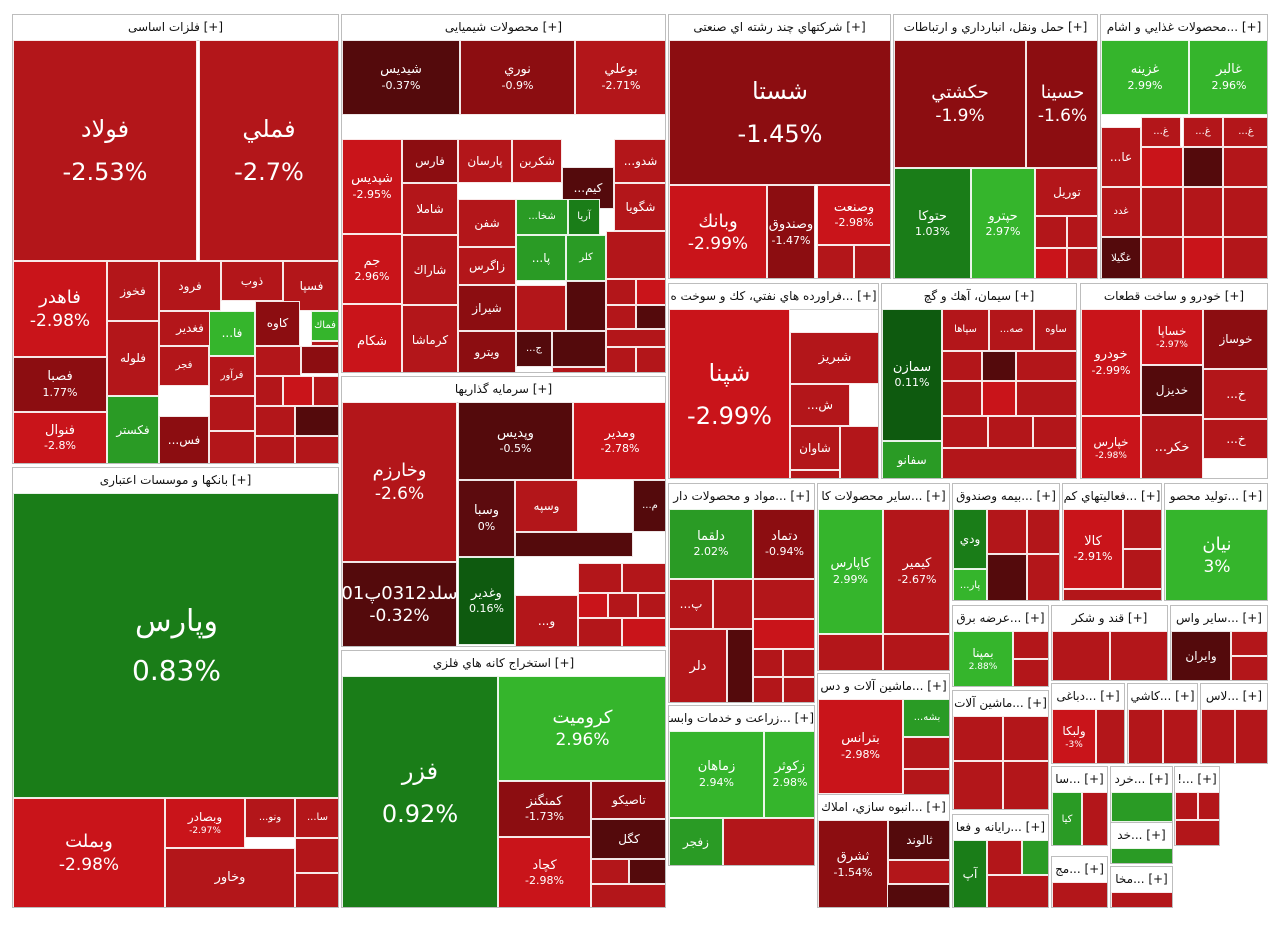 The height and width of the screenshot is (927, 1280). What do you see at coordinates (324, 326) in the screenshot?
I see `stock-tile: فماك` at bounding box center [324, 326].